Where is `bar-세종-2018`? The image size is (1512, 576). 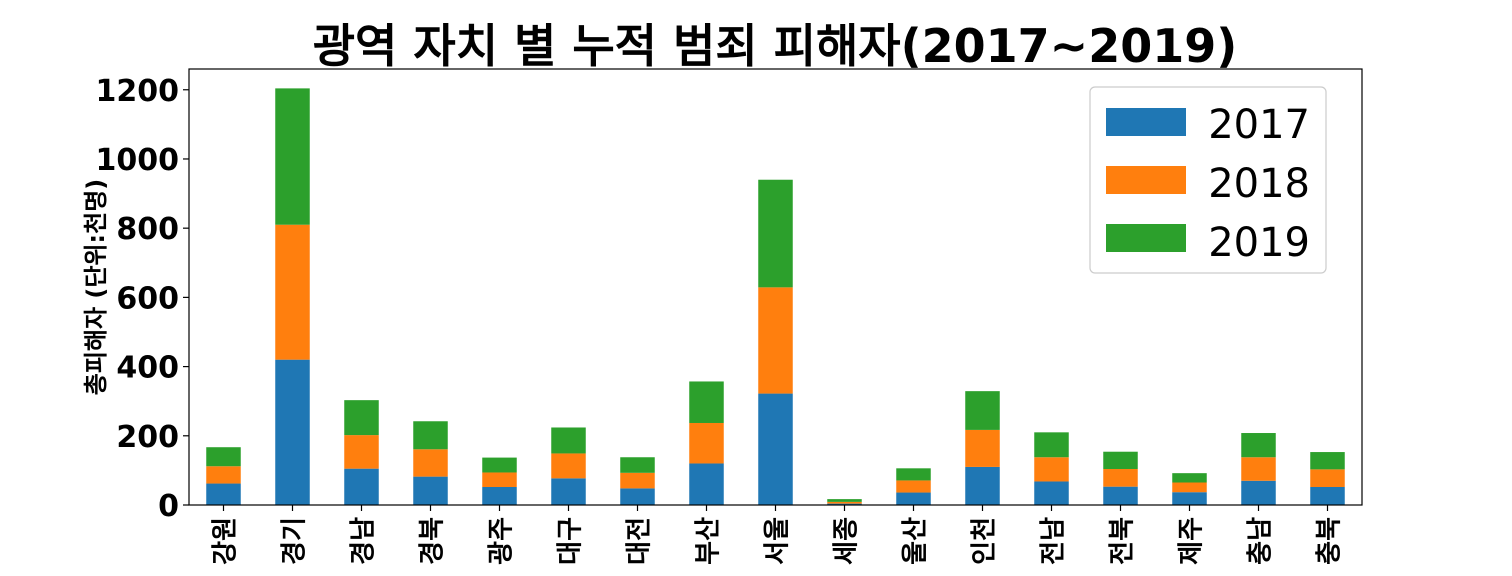
bar-세종-2018 is located at coordinates (844, 502).